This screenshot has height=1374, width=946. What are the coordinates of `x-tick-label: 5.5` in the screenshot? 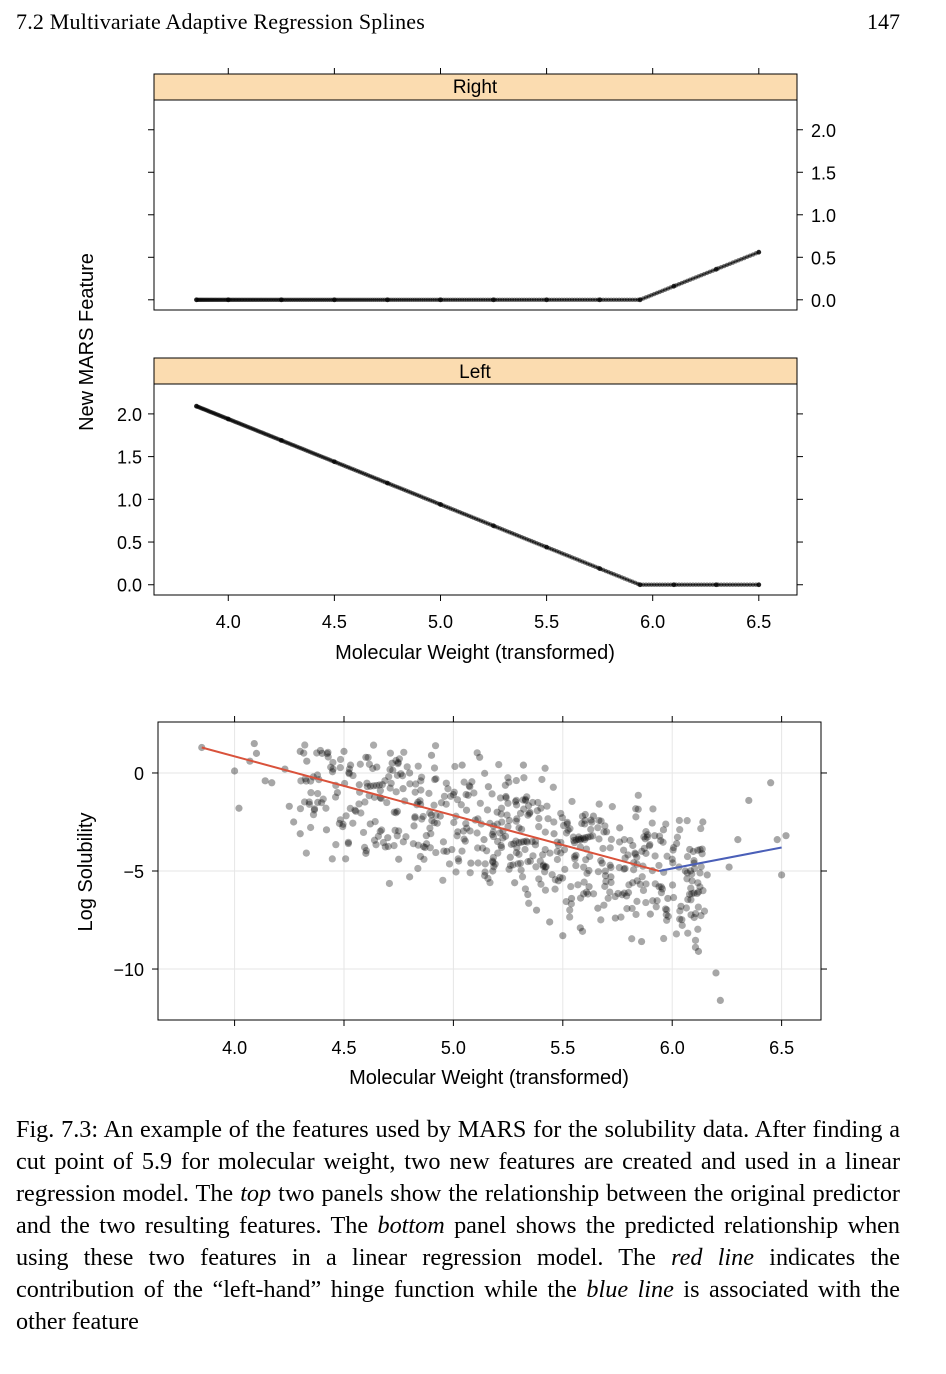 It's located at (546, 622).